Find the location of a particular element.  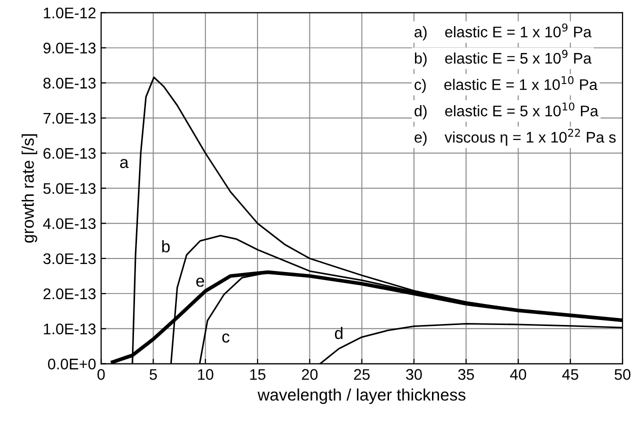

y-tick-label: 8.0E-13 is located at coordinates (69, 83).